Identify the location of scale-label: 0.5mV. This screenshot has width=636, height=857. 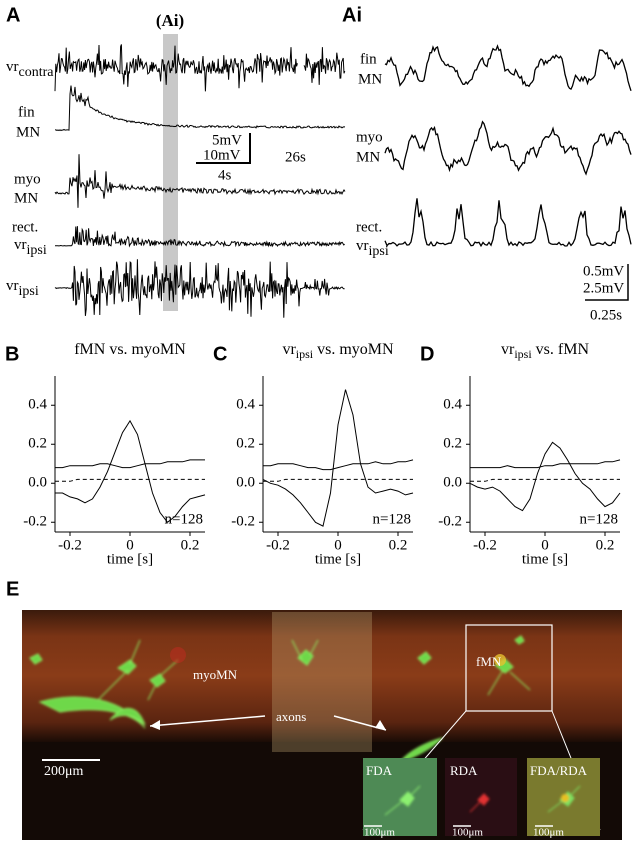
(603, 271).